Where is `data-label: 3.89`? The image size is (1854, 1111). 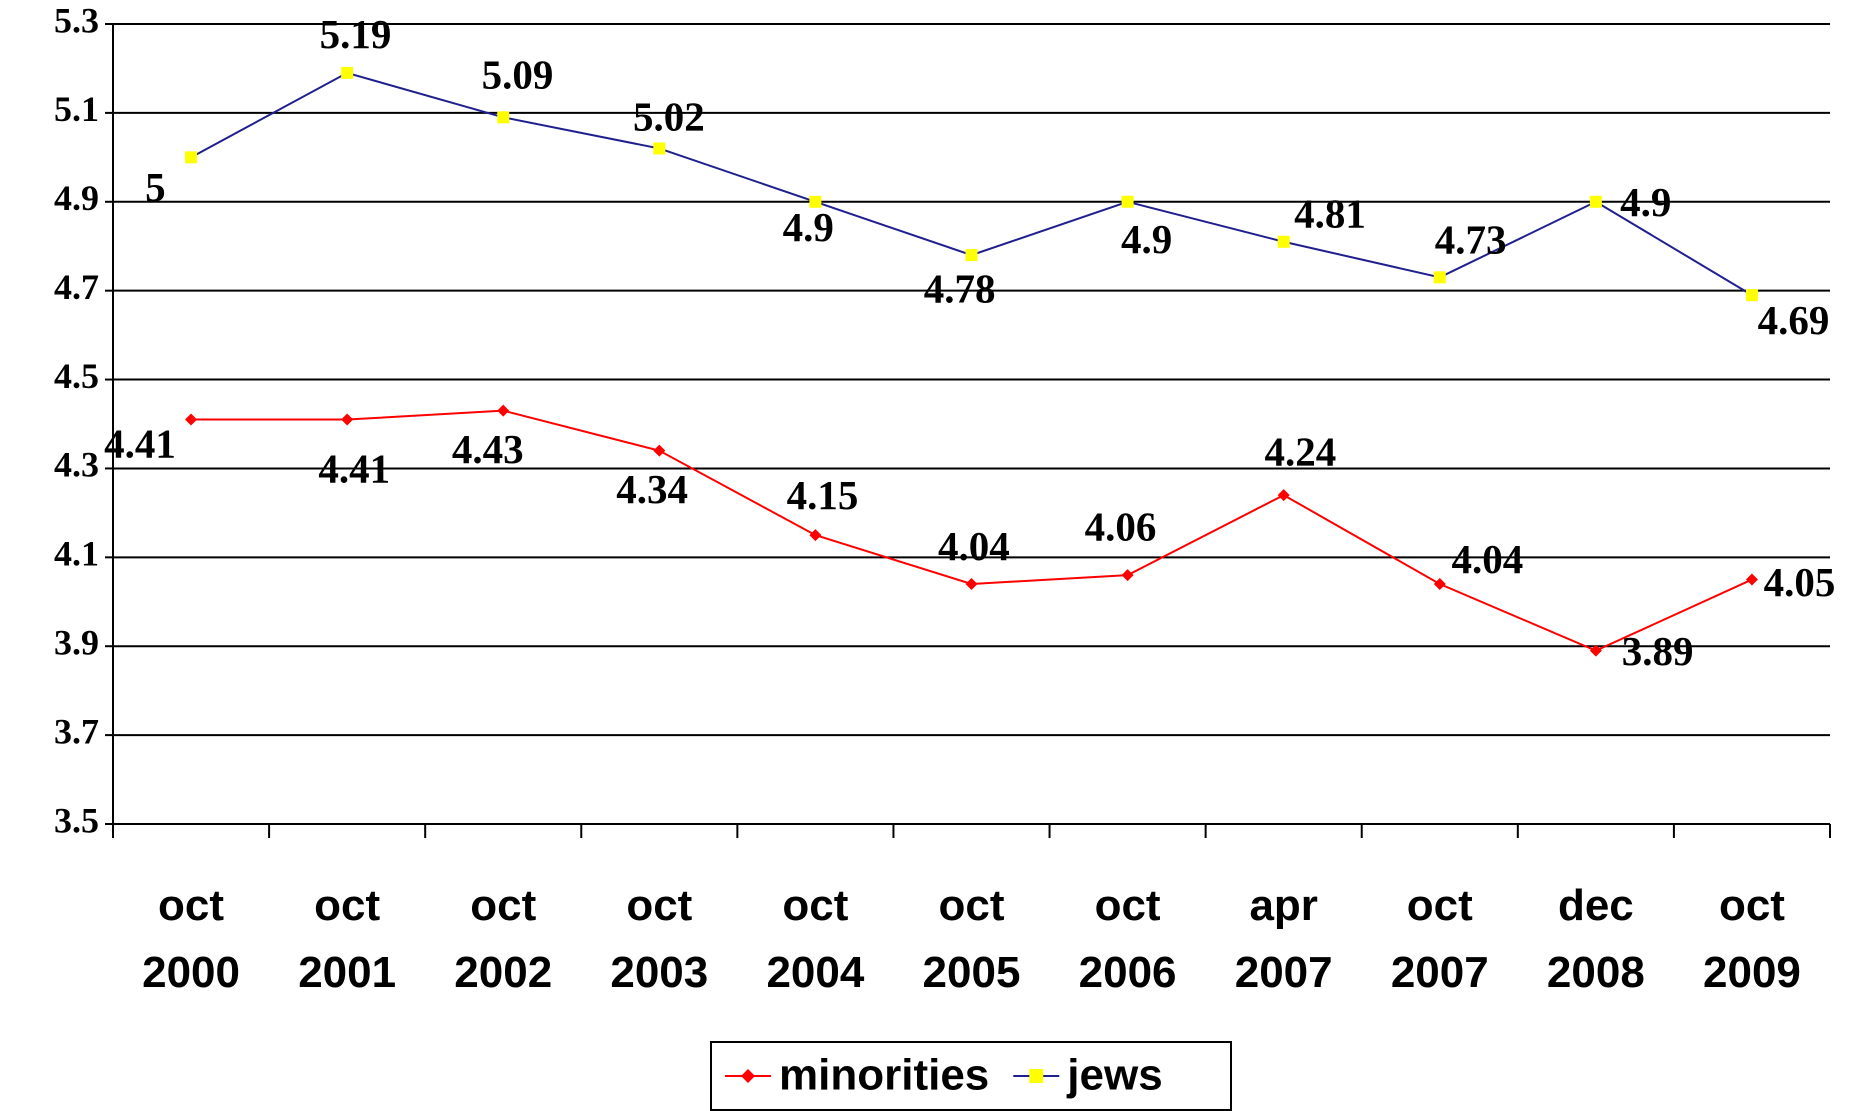
data-label: 3.89 is located at coordinates (1658, 651).